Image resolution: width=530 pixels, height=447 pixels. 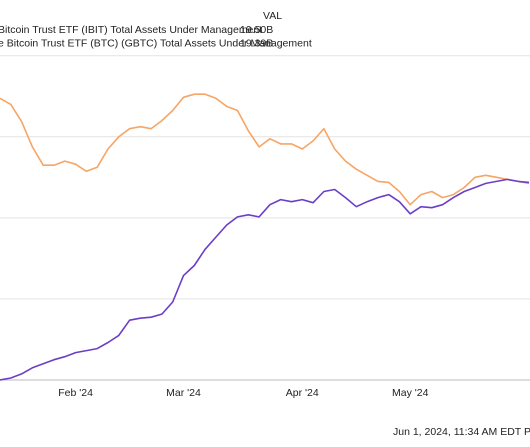 What do you see at coordinates (256, 30) in the screenshot?
I see `legend-value: 19.50B` at bounding box center [256, 30].